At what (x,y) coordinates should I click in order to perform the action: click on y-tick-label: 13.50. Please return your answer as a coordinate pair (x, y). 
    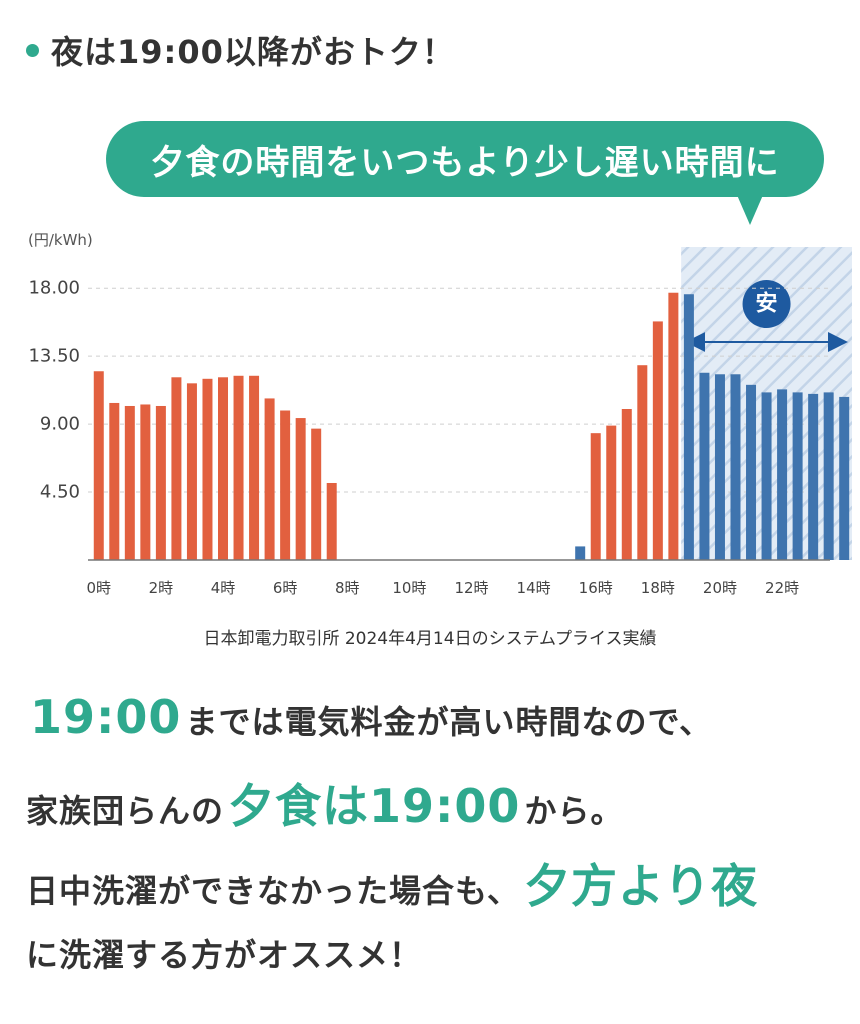
    Looking at the image, I should click on (54, 356).